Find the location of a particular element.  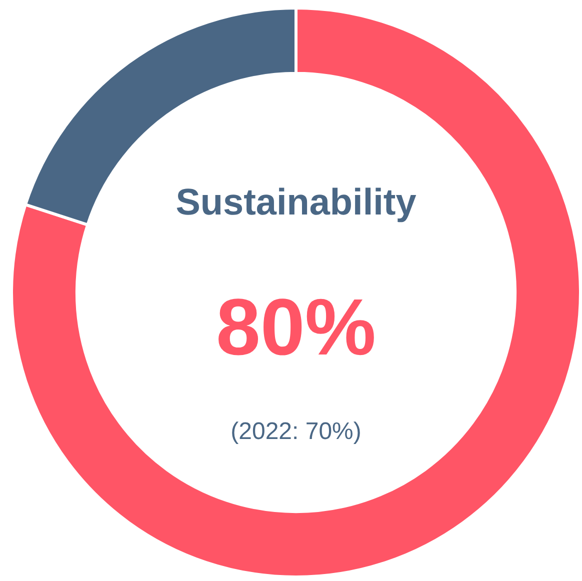

text: (2022: 70%) is located at coordinates (296, 432).